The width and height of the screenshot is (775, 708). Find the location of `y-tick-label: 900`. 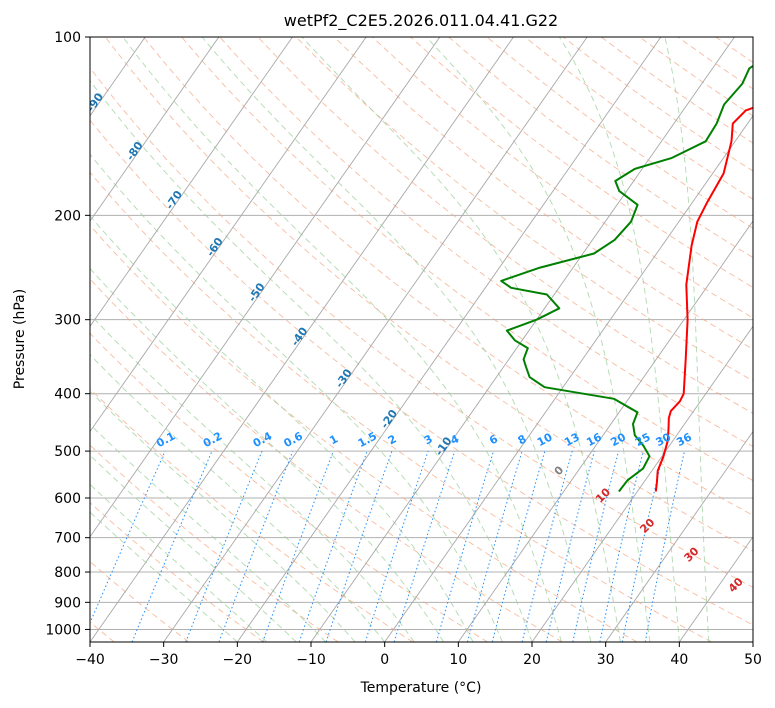

y-tick-label: 900 is located at coordinates (67, 603).